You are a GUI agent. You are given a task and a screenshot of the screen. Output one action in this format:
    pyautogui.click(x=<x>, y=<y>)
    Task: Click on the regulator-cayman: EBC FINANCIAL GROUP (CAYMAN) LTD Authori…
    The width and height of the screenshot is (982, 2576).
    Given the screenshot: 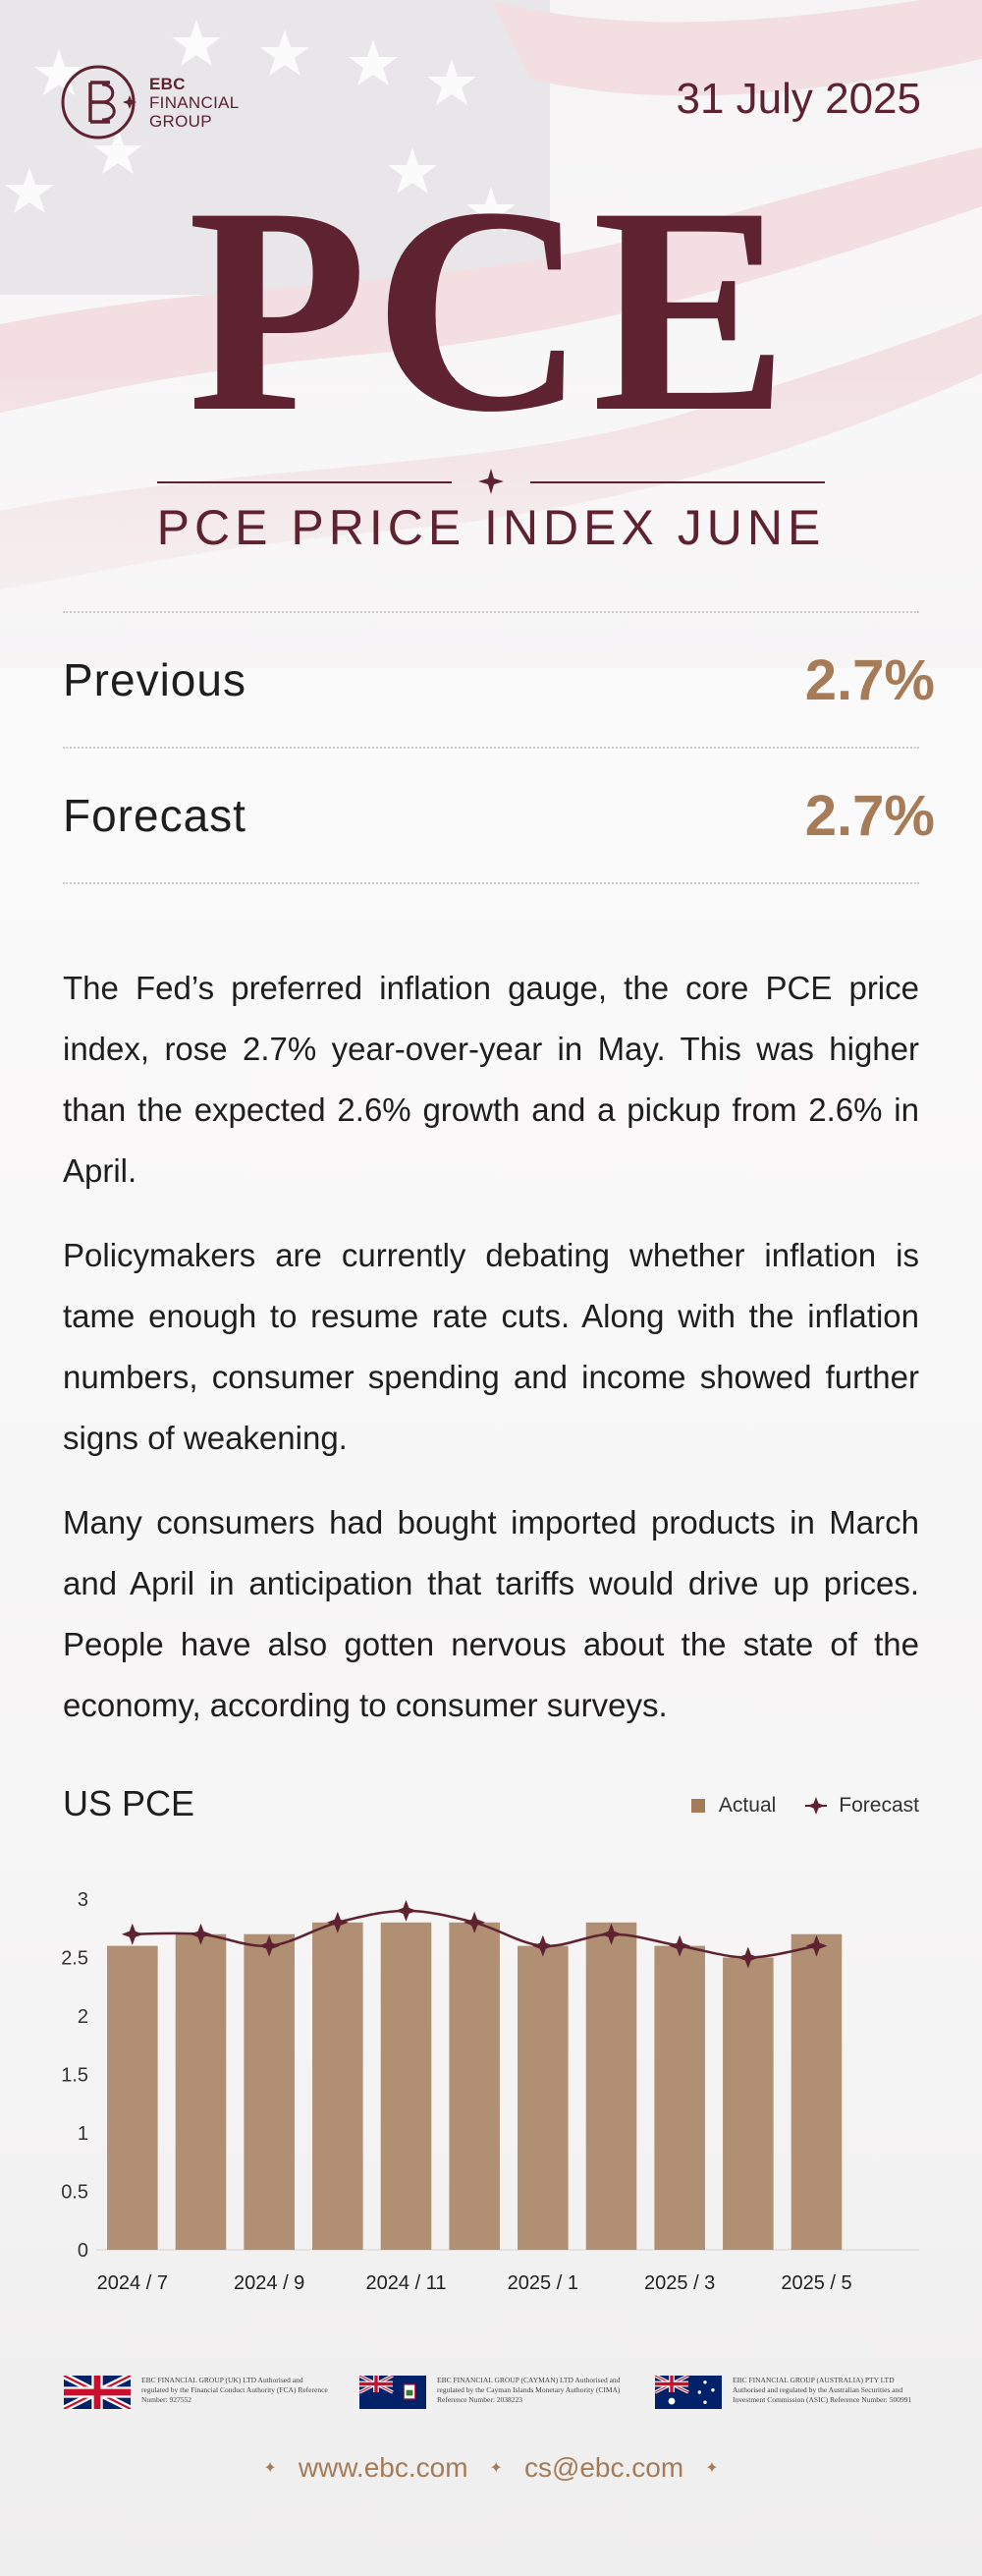 What is the action you would take?
    pyautogui.click(x=491, y=2392)
    